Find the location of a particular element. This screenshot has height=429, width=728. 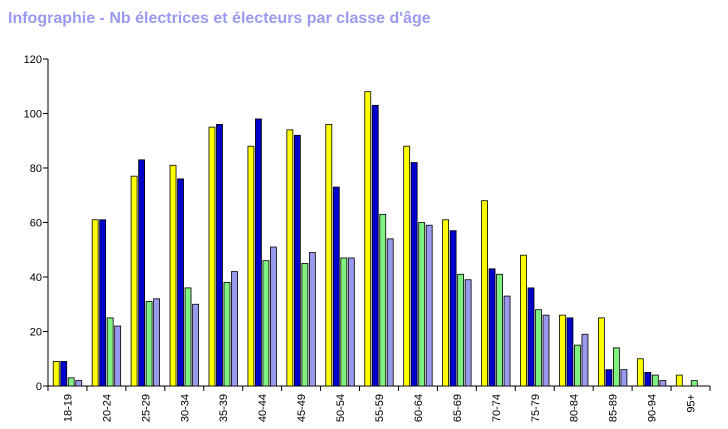

bar-45-49-s4 is located at coordinates (312, 319).